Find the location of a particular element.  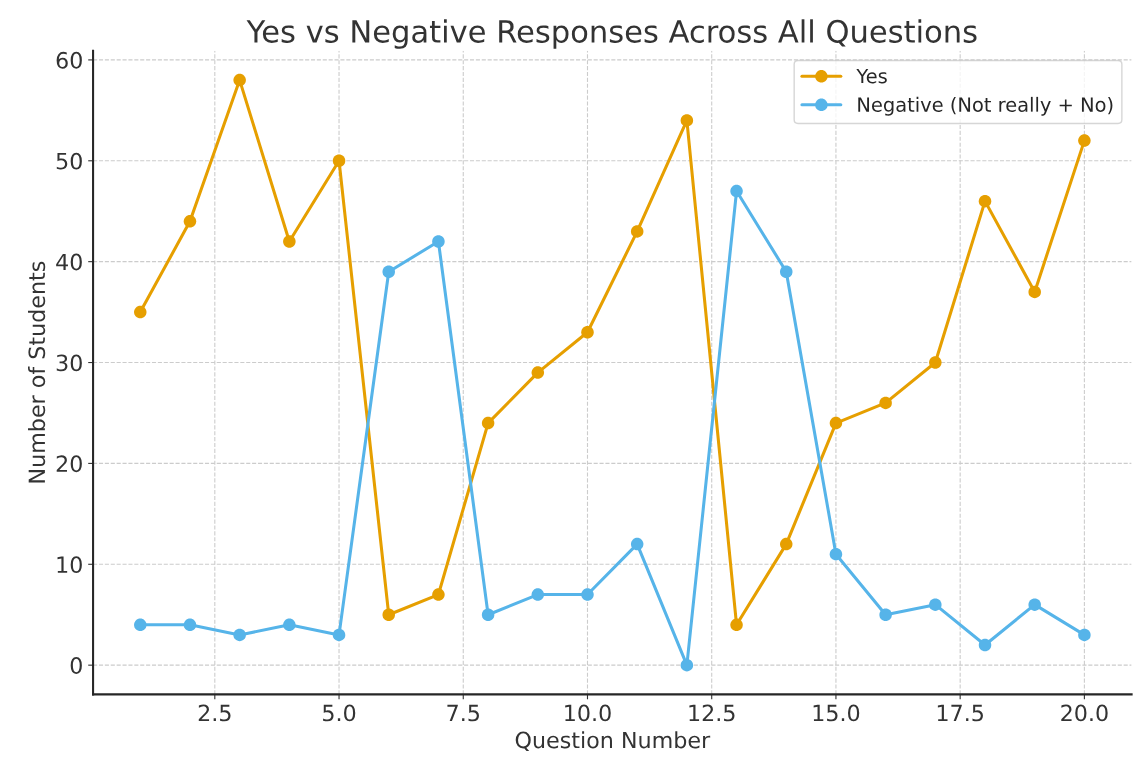

y-tick-label: 30 is located at coordinates (69, 363).